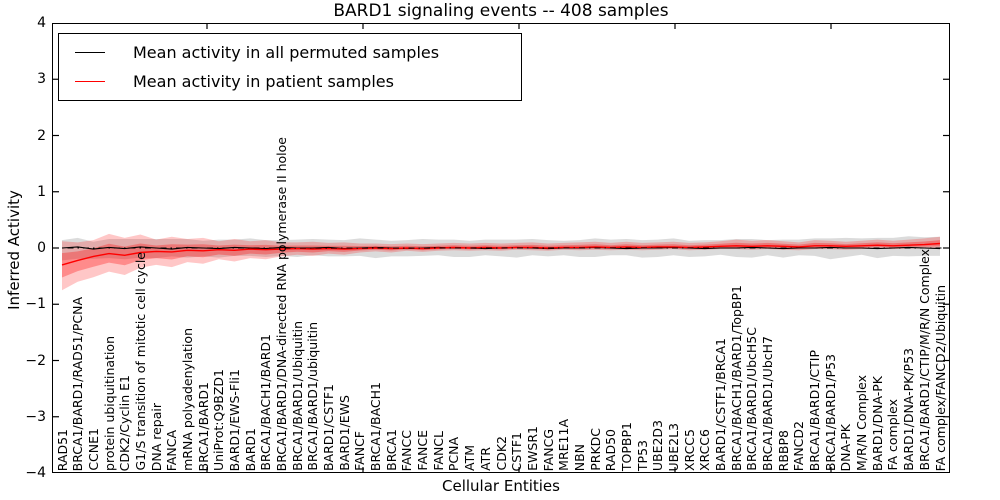 Image resolution: width=1000 pixels, height=500 pixels. I want to click on x-axis-tick-label: UniProt:Q9BZD1, so click(219, 420).